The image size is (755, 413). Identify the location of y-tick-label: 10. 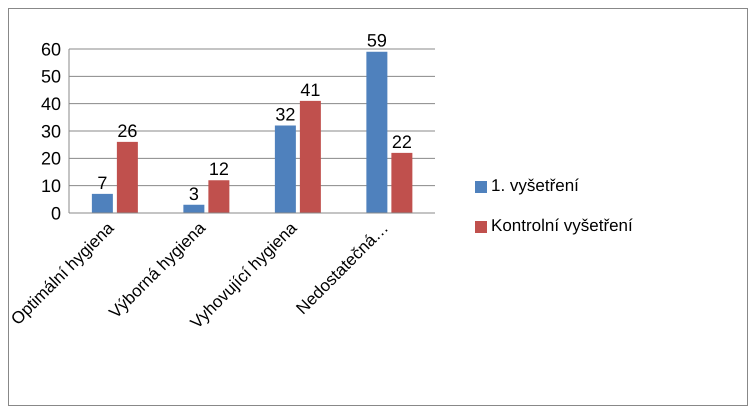
(50, 186).